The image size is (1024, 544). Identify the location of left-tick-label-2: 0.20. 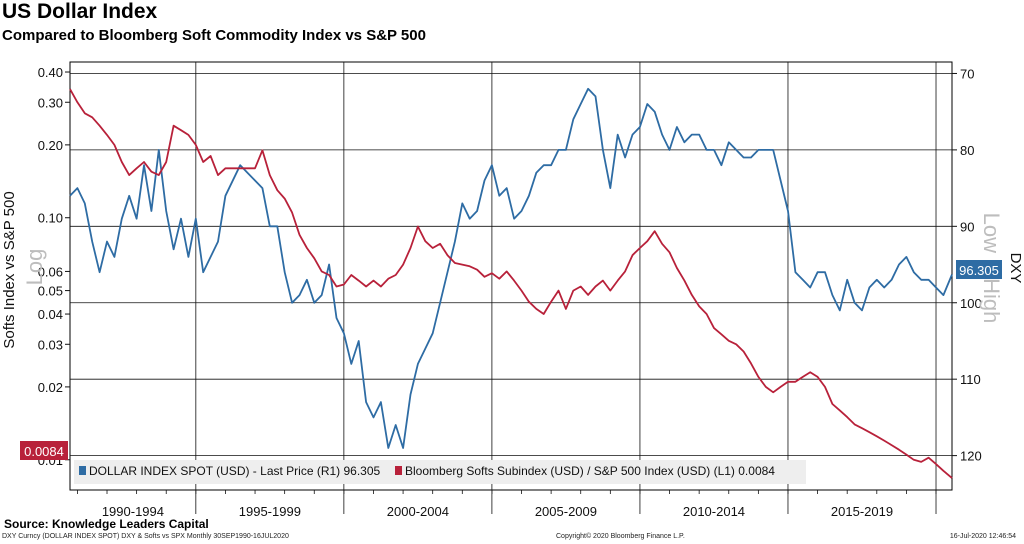
(50, 145).